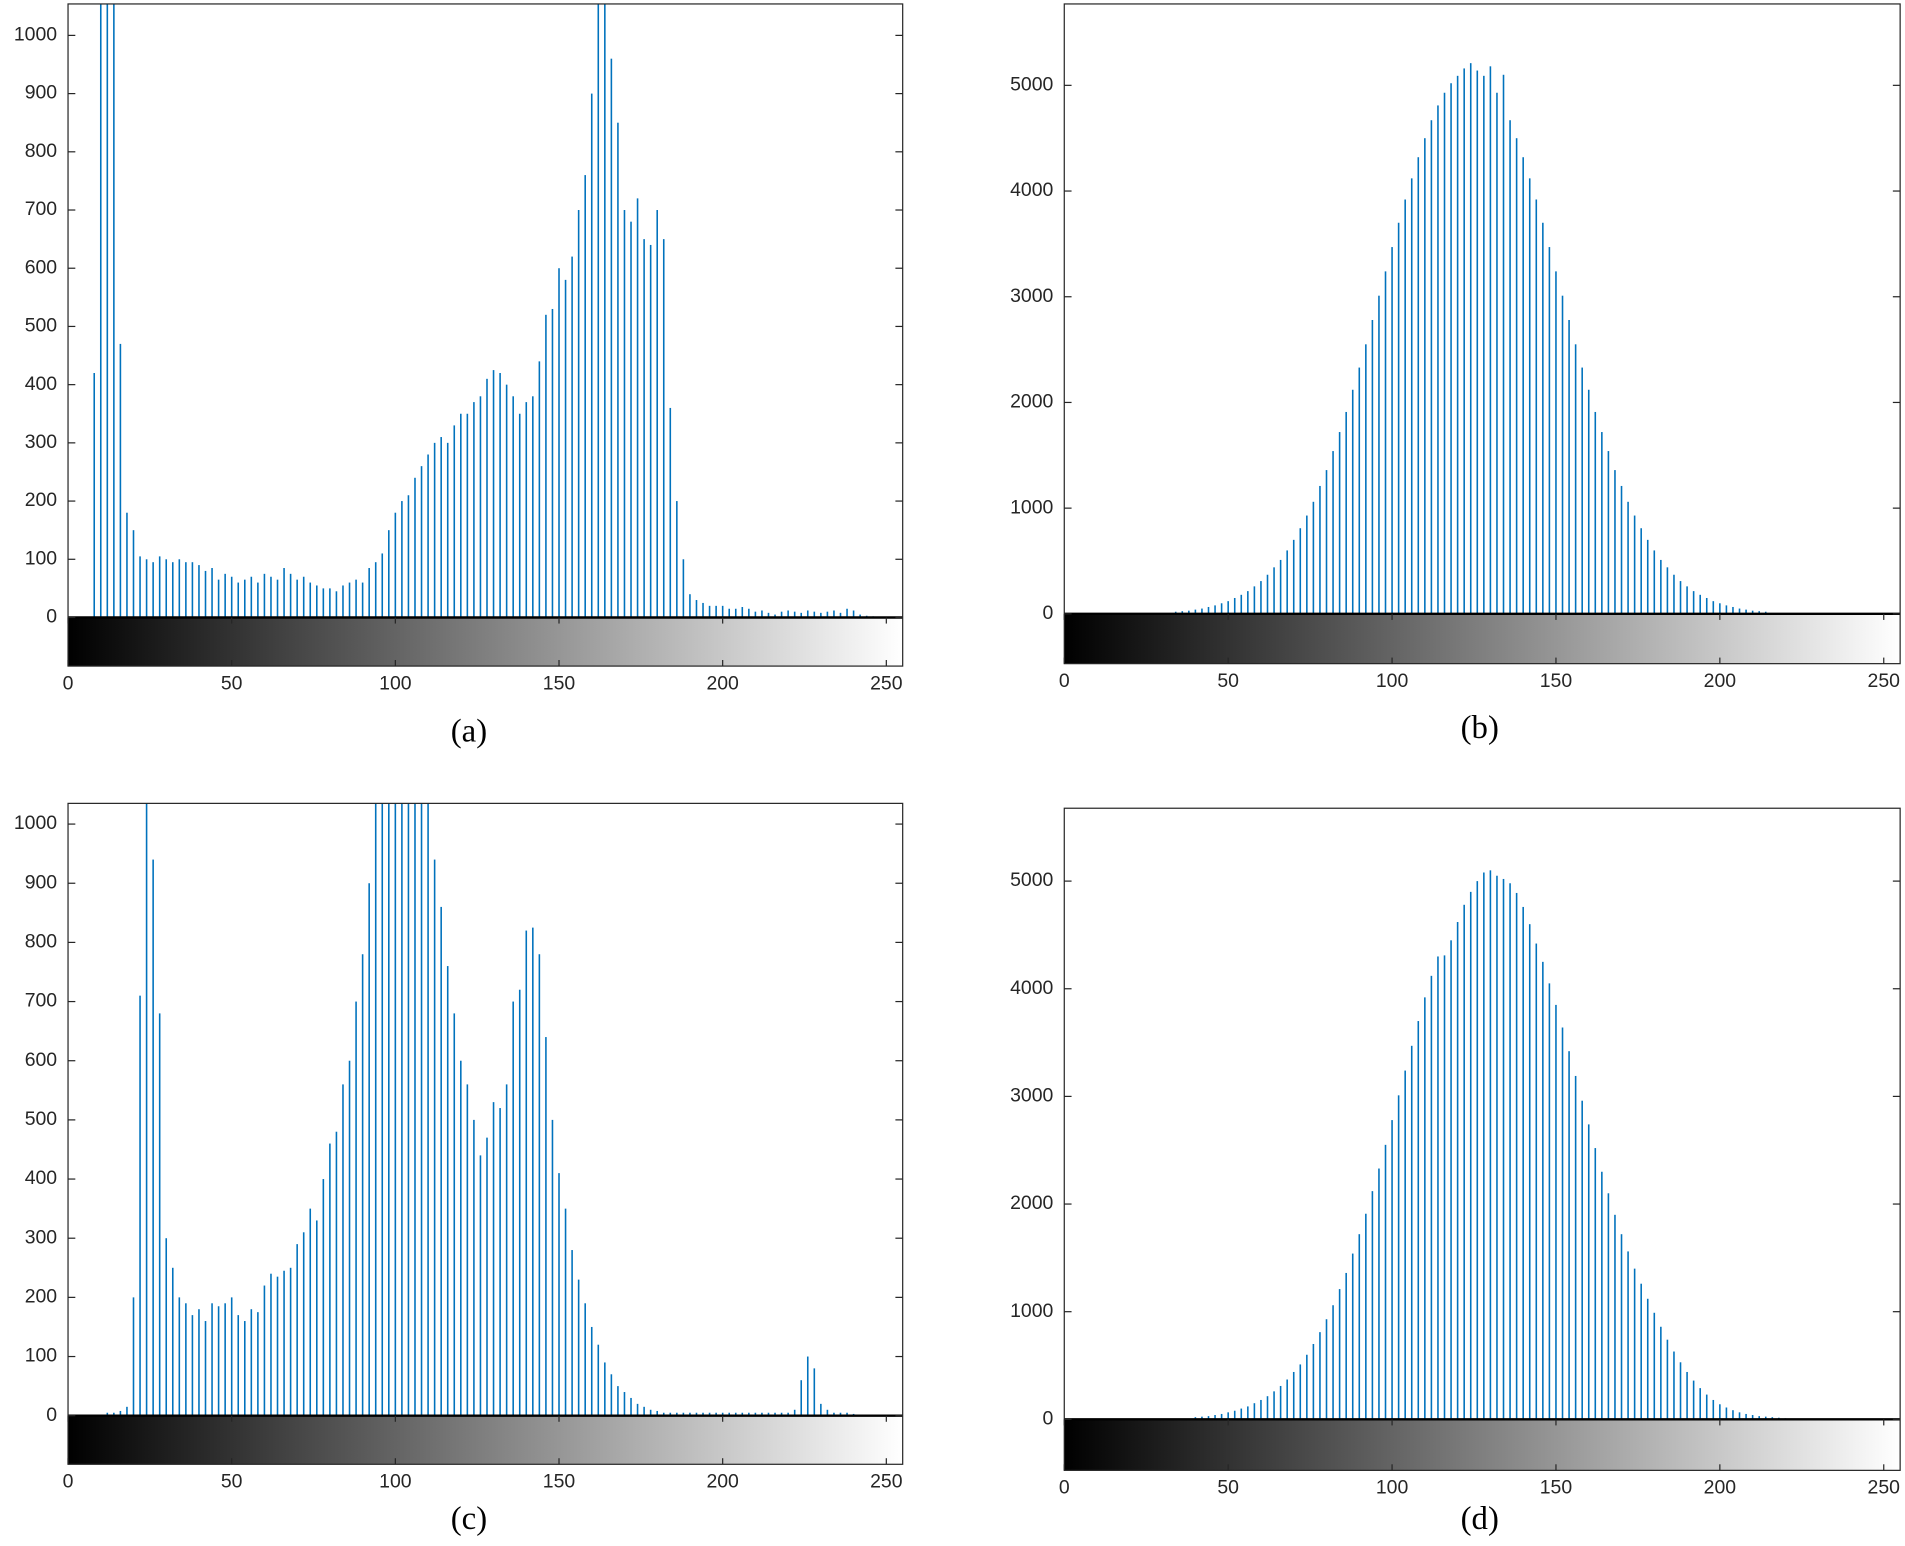 The width and height of the screenshot is (1905, 1546). I want to click on y-tick-label: 2000, so click(1031, 1203).